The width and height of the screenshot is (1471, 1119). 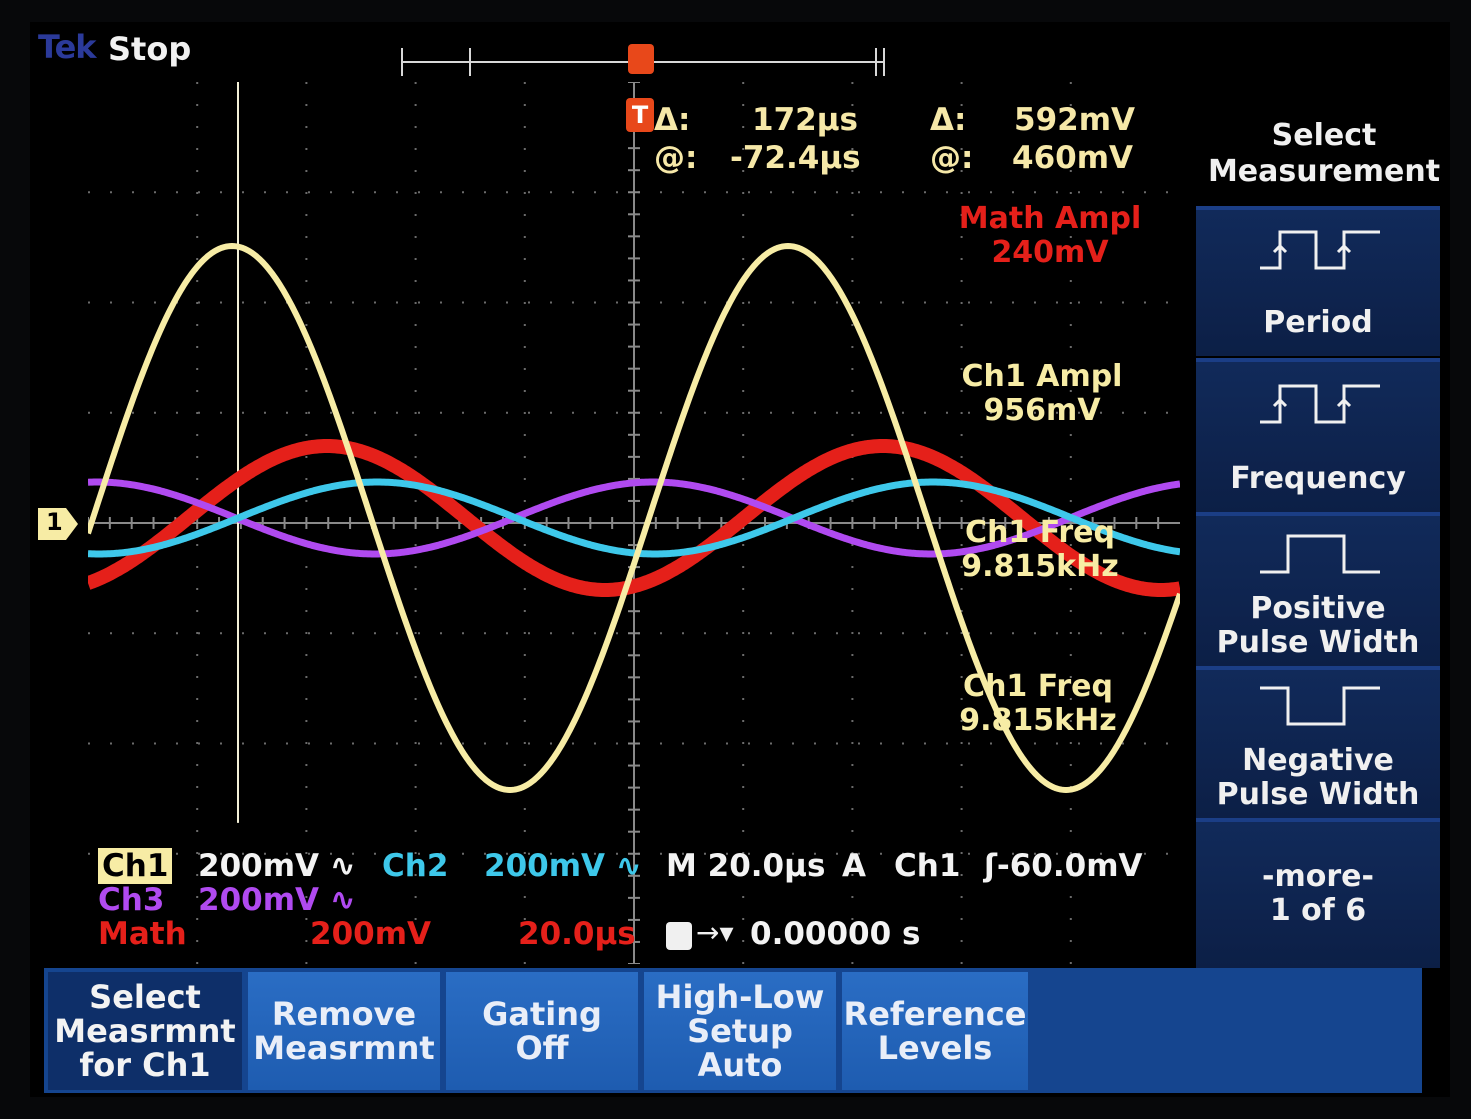 What do you see at coordinates (135, 866) in the screenshot?
I see `ch1-label: Ch1` at bounding box center [135, 866].